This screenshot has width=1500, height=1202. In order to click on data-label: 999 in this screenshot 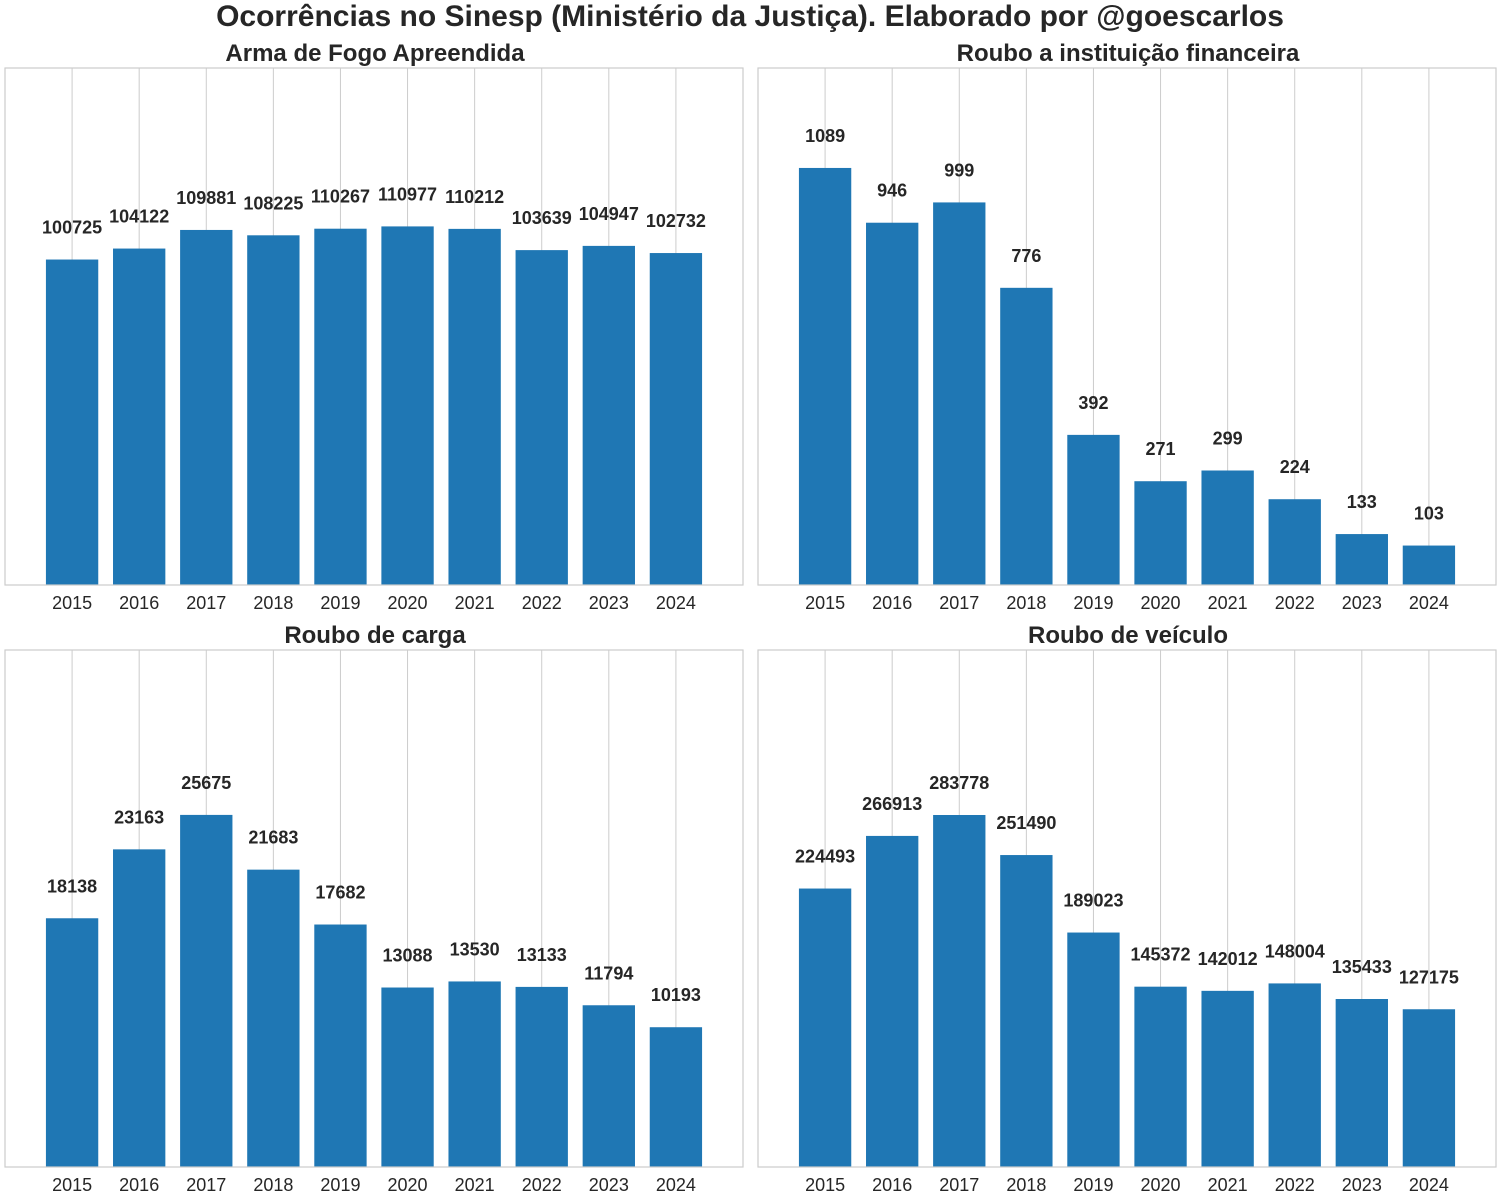, I will do `click(959, 170)`.